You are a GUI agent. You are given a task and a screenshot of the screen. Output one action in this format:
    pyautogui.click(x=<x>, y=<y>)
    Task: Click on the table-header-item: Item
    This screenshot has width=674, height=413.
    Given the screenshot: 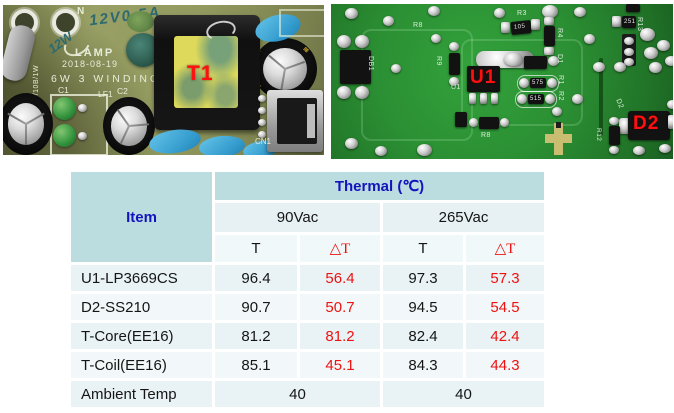 What is the action you would take?
    pyautogui.click(x=141, y=217)
    